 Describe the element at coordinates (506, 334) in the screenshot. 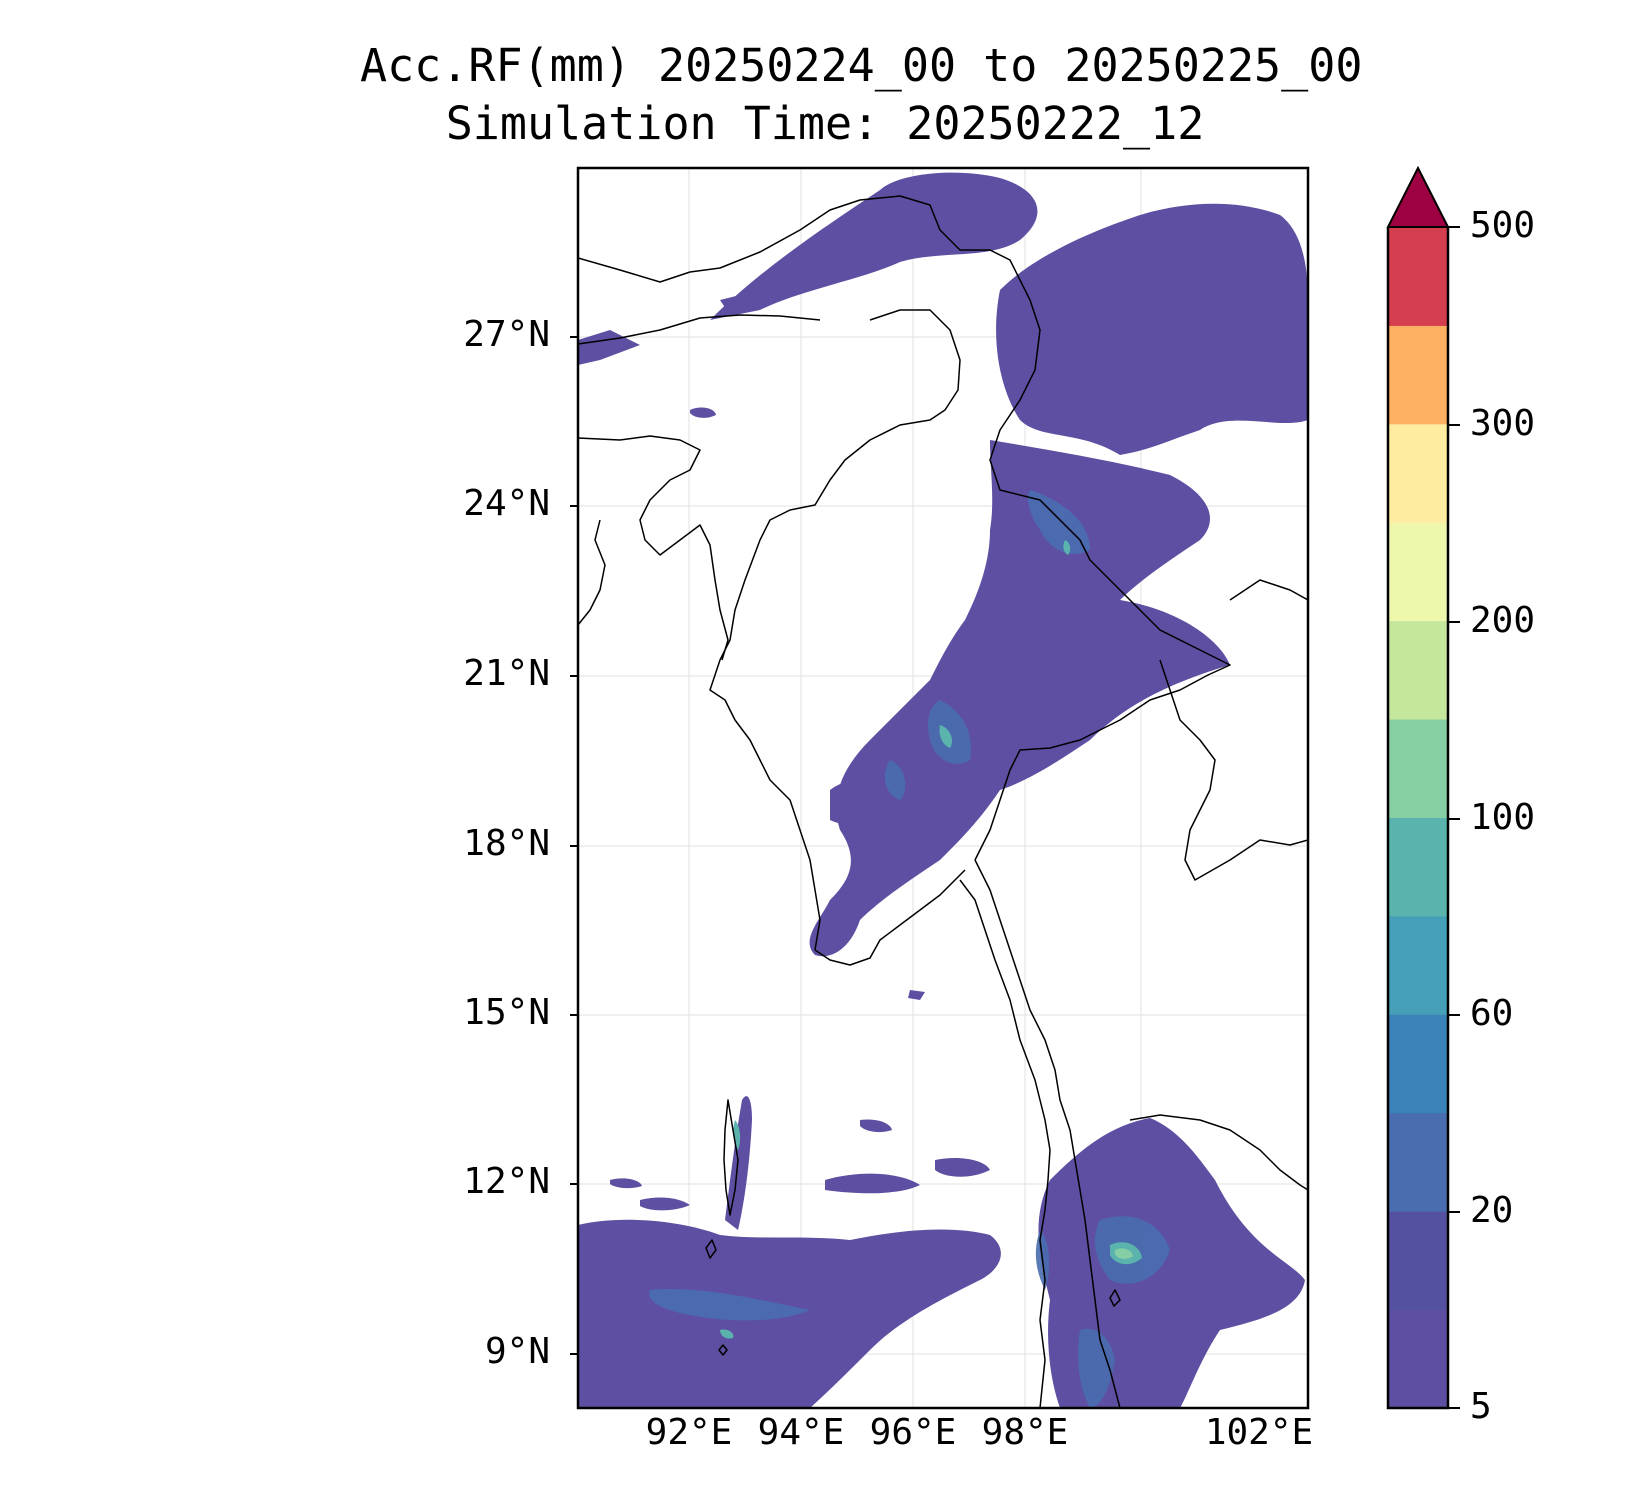

I see `lat-label: 27°N` at that location.